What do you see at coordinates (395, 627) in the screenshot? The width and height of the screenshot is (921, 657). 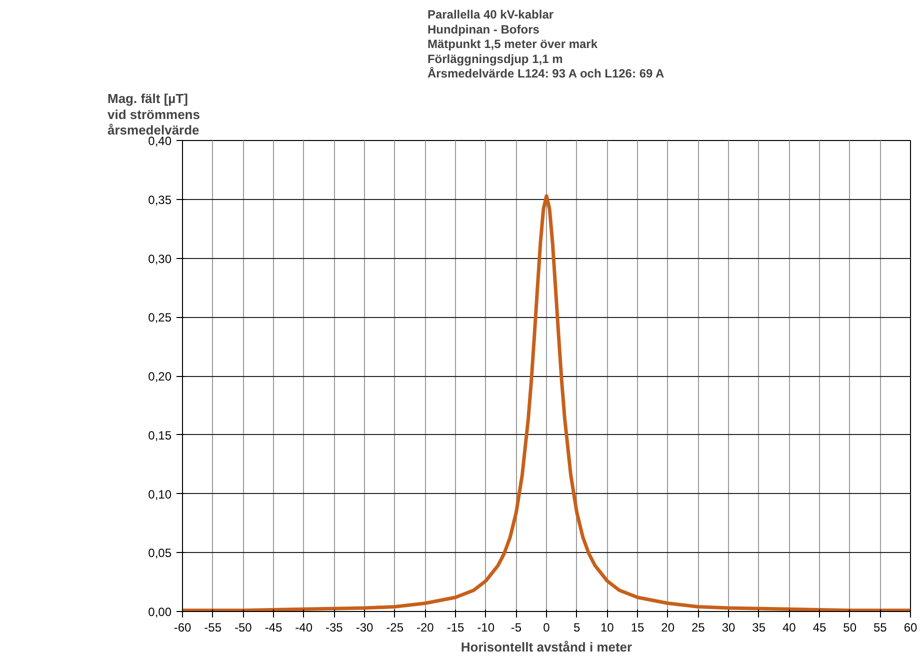 I see `x-tick-label: -25` at bounding box center [395, 627].